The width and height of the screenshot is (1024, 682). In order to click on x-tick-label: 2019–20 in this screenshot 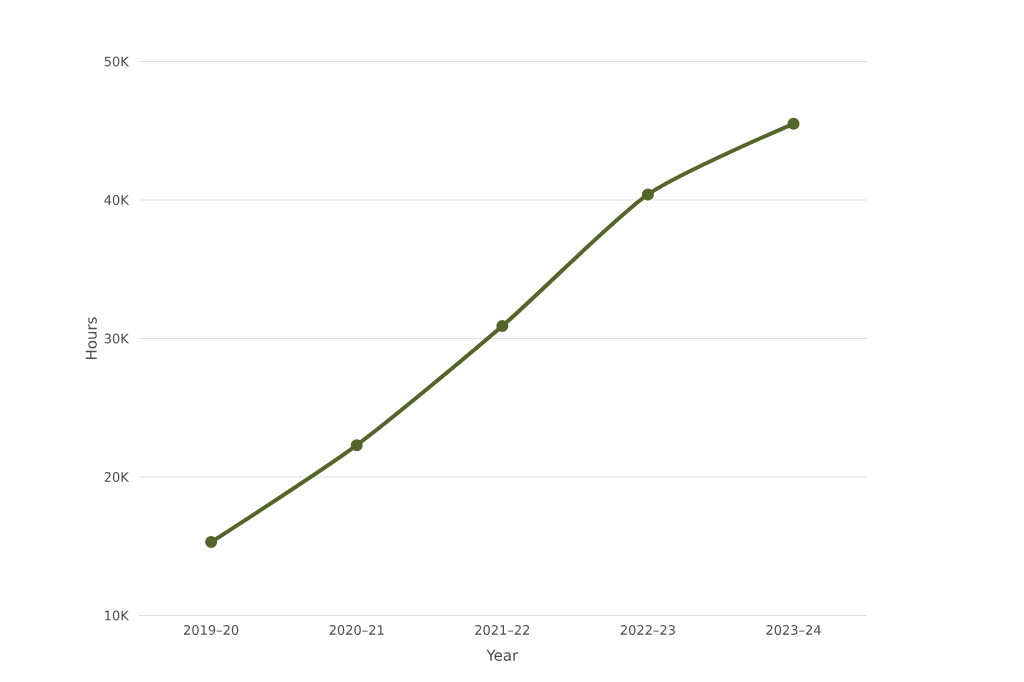, I will do `click(211, 630)`.